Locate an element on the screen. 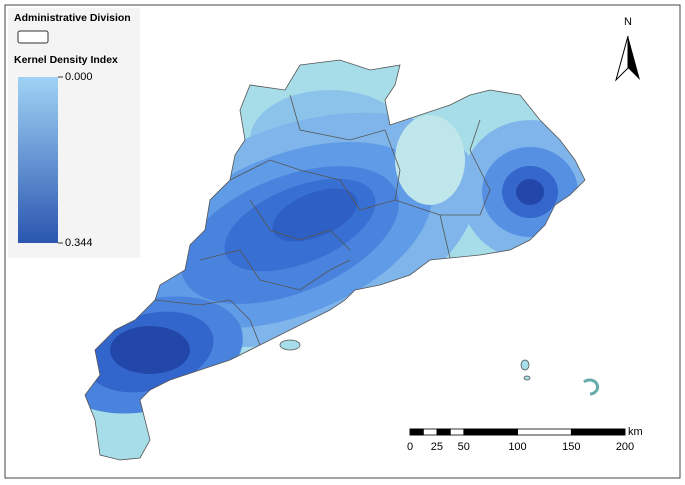 Image resolution: width=685 pixels, height=485 pixels. division-swatch is located at coordinates (33, 37).